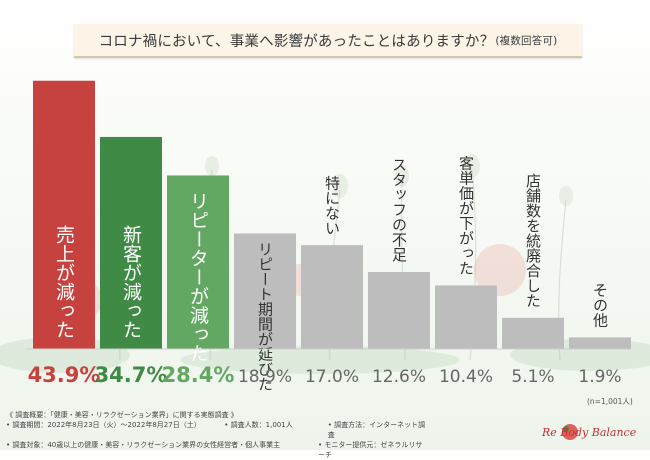 Image resolution: width=650 pixels, height=460 pixels. I want to click on logo-text: Re Body Balance, so click(589, 432).